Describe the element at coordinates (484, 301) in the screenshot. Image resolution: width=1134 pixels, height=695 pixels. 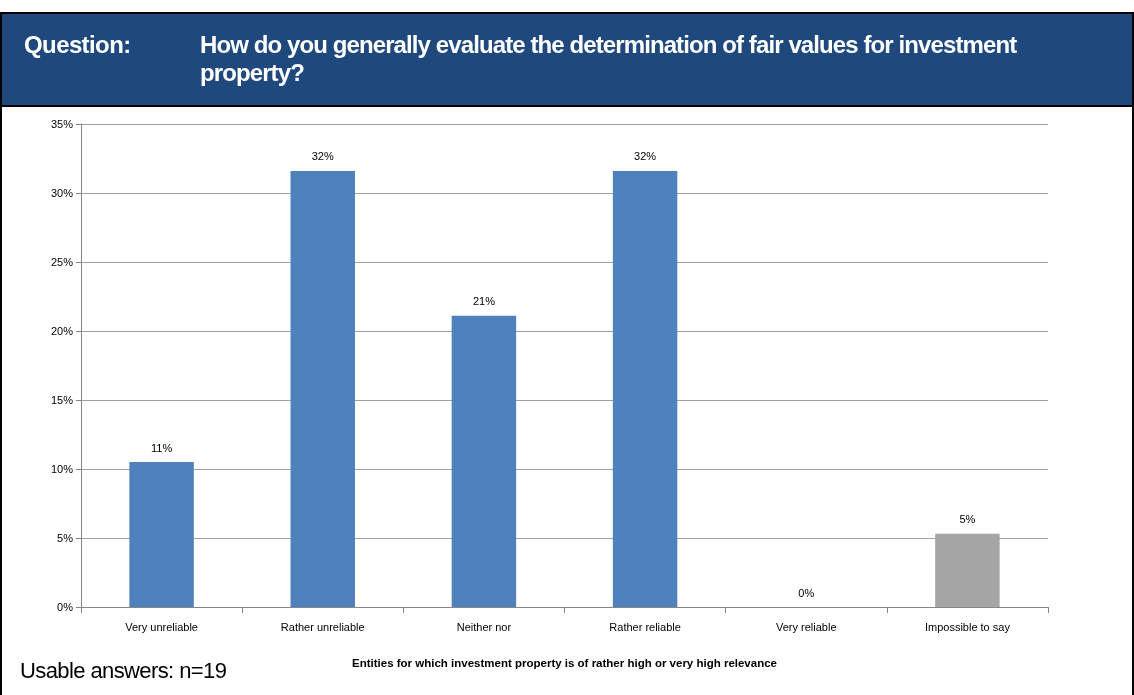
I see `data-label: 21%` at that location.